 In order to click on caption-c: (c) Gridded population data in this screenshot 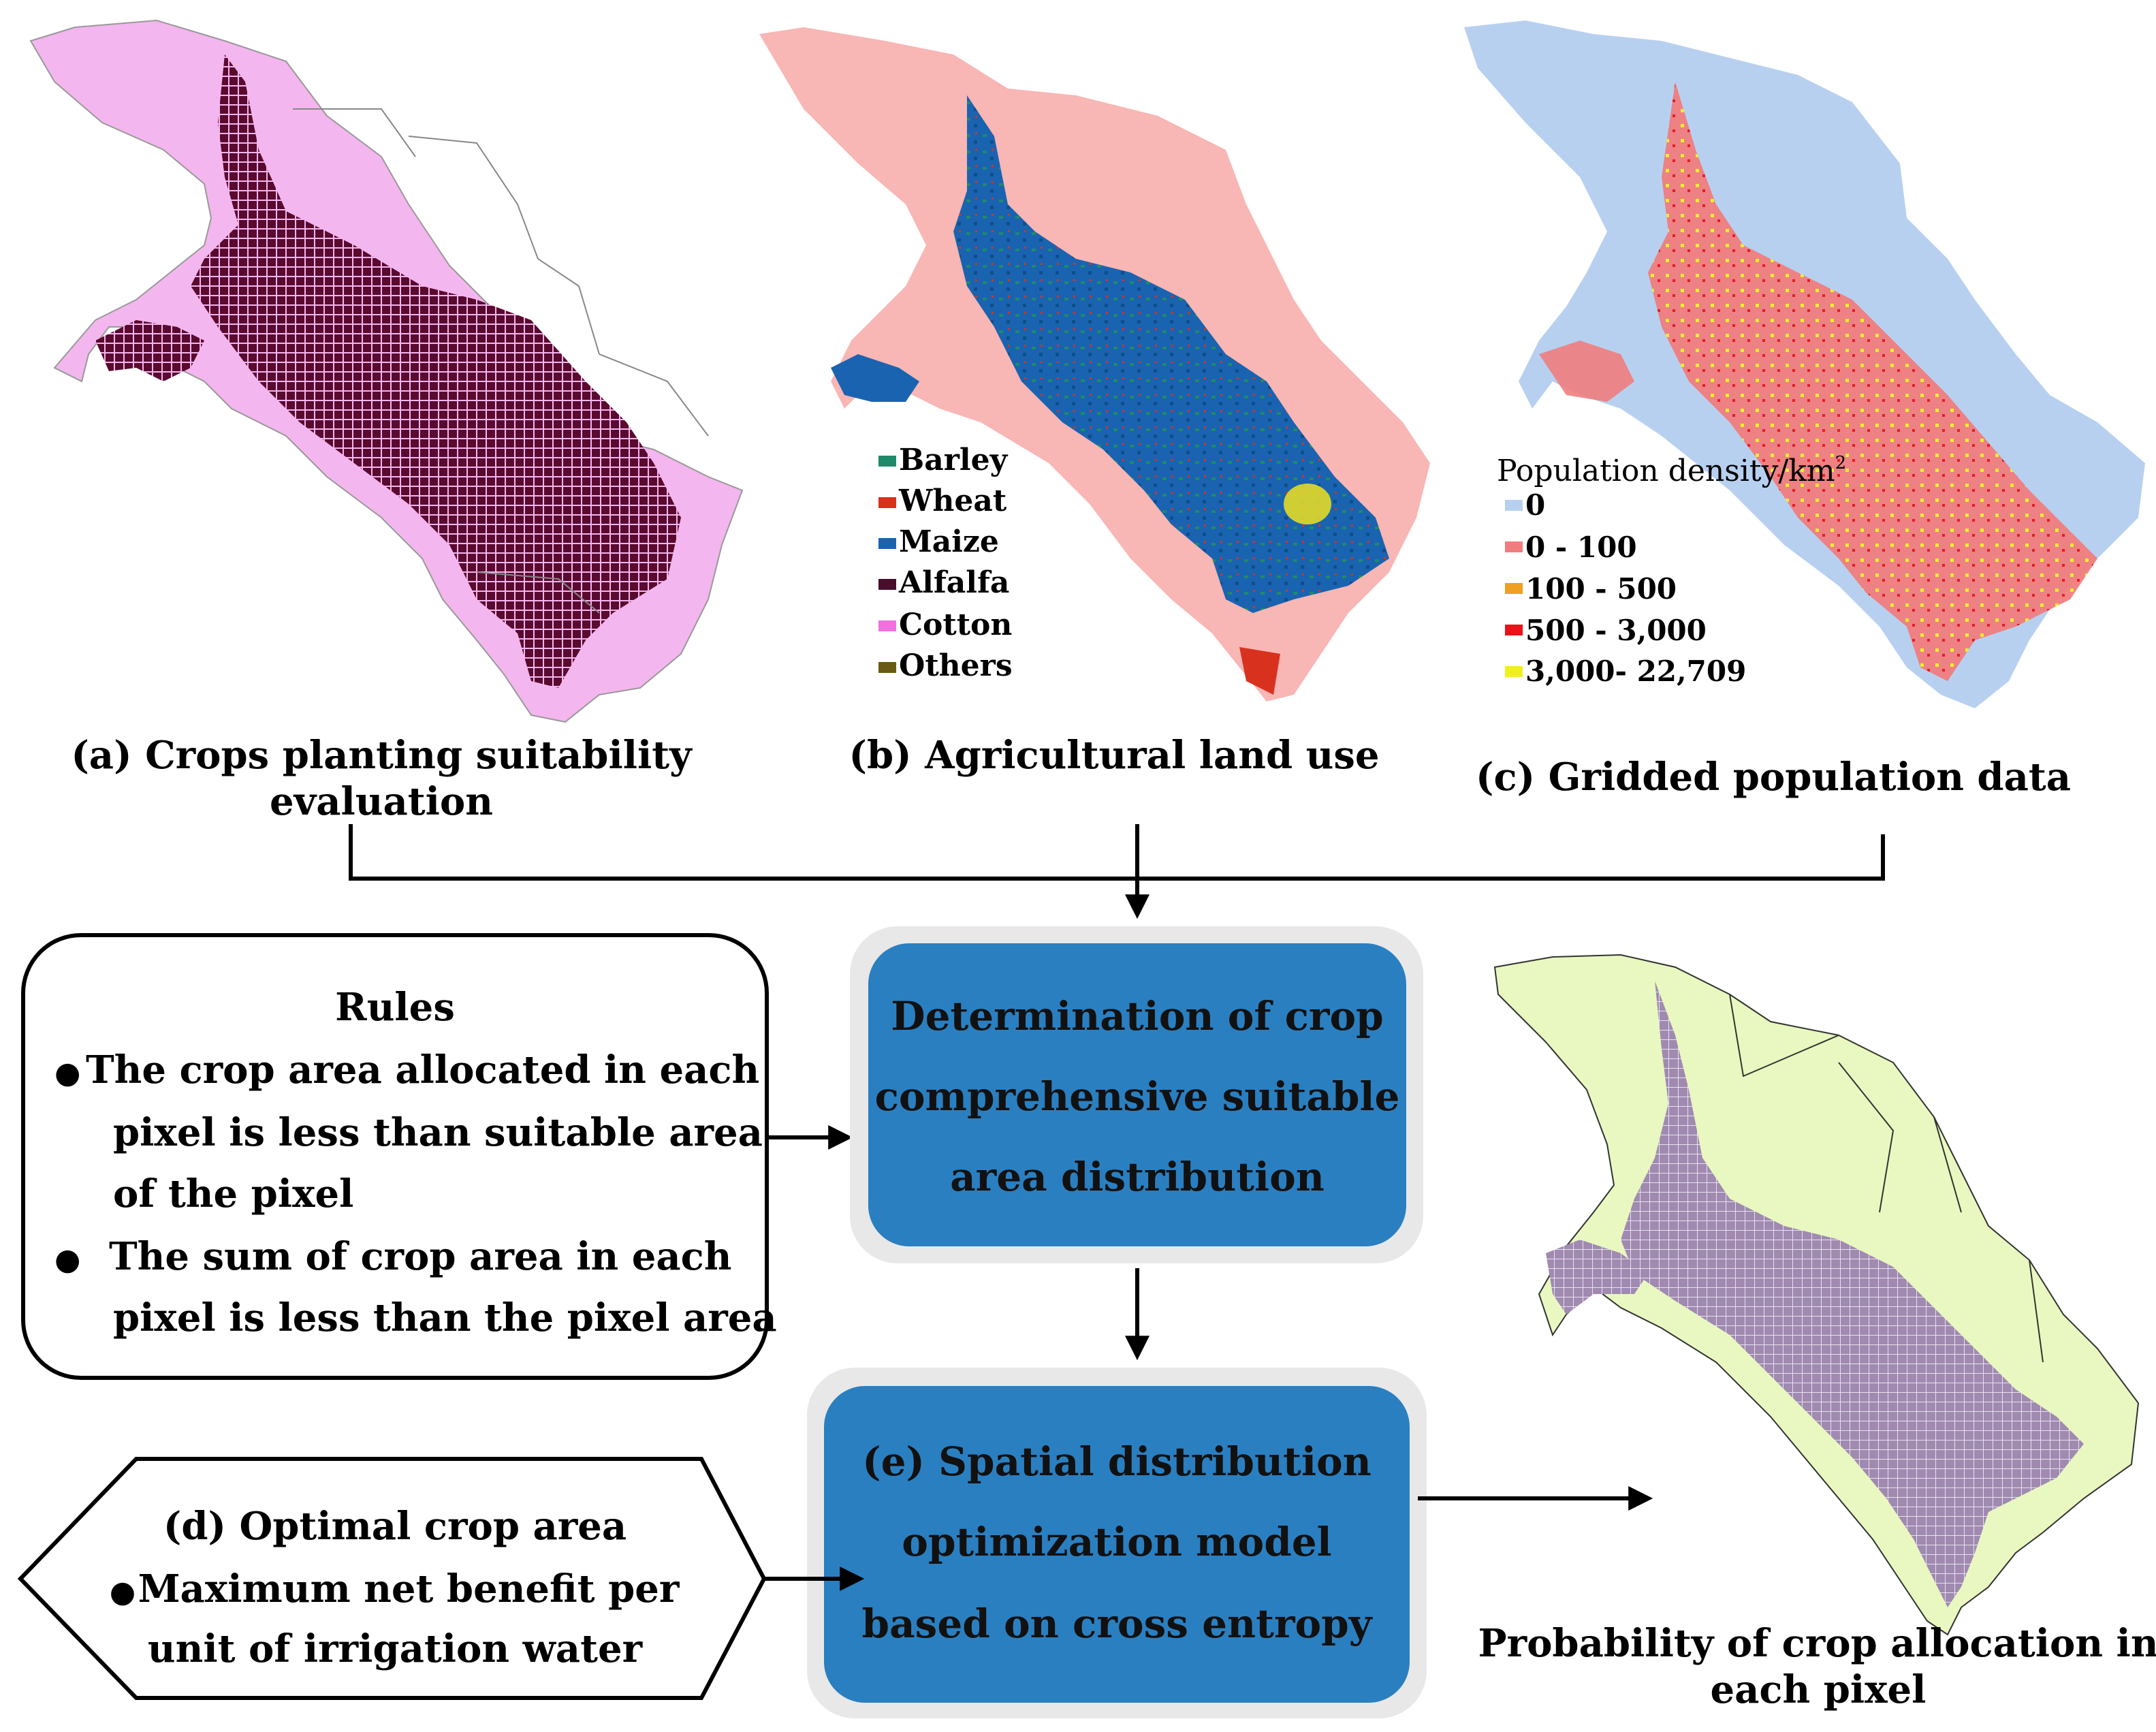, I will do `click(1773, 777)`.